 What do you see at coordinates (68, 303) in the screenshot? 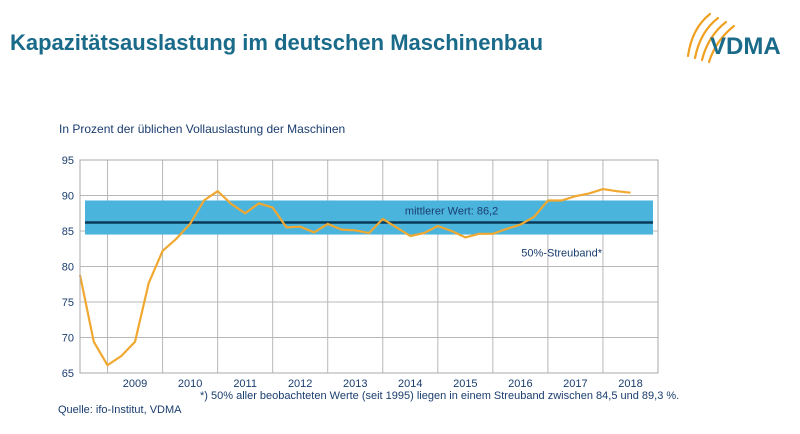
I see `y-tick-label: 75` at bounding box center [68, 303].